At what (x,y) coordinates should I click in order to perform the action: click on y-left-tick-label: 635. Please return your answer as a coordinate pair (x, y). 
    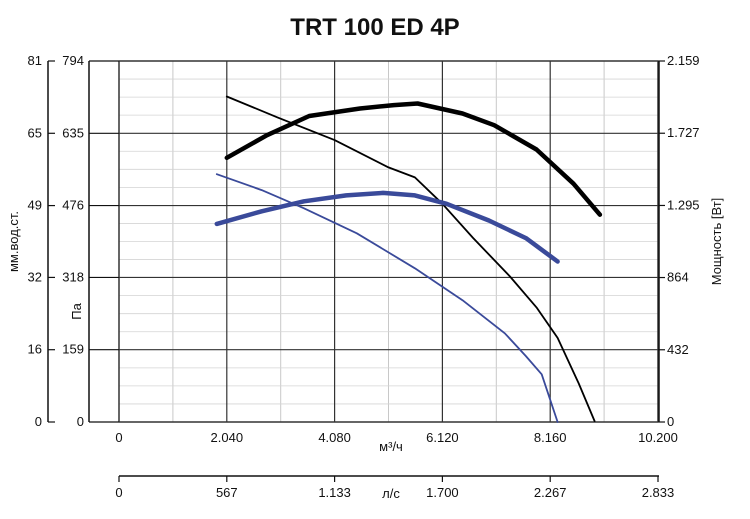
    Looking at the image, I should click on (73, 132).